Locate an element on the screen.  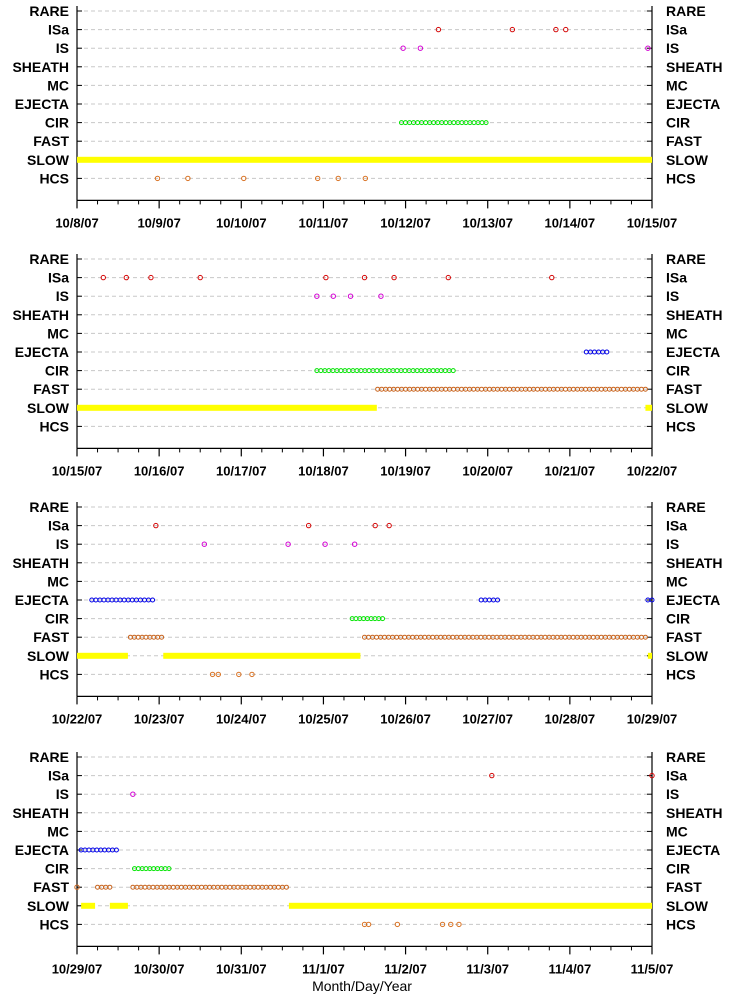
series-isa is located at coordinates (572, 775).